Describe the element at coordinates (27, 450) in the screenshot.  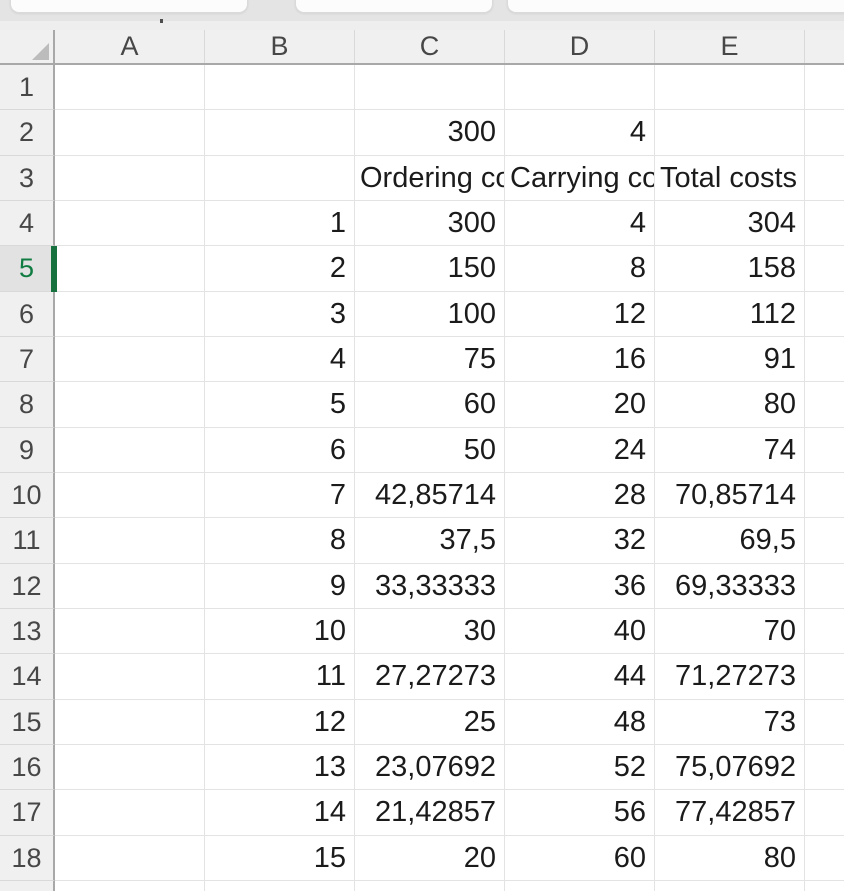
I see `row-header-9: 9` at that location.